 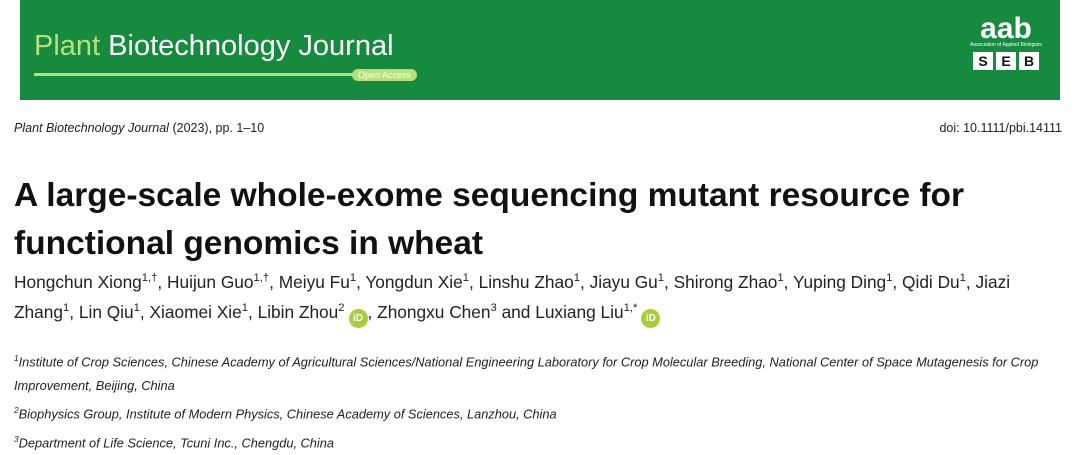 I want to click on seb-letter: B, so click(x=1029, y=61).